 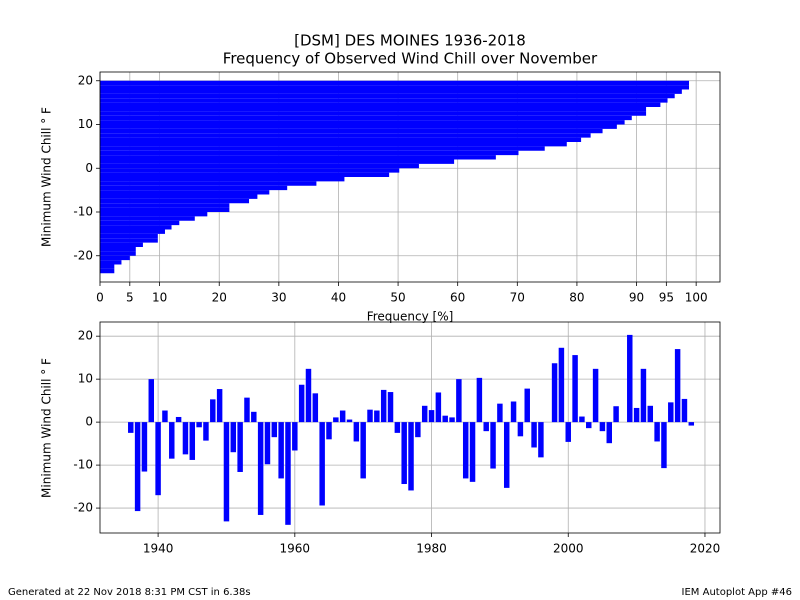 I want to click on x-tick-label: 0, so click(x=100, y=298).